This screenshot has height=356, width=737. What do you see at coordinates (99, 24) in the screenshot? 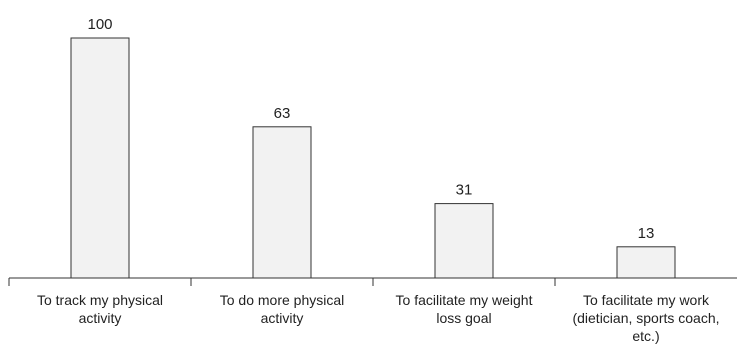
I see `data-label: 100` at bounding box center [99, 24].